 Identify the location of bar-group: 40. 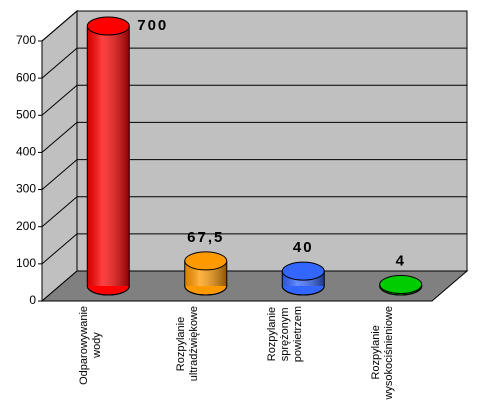
(303, 267).